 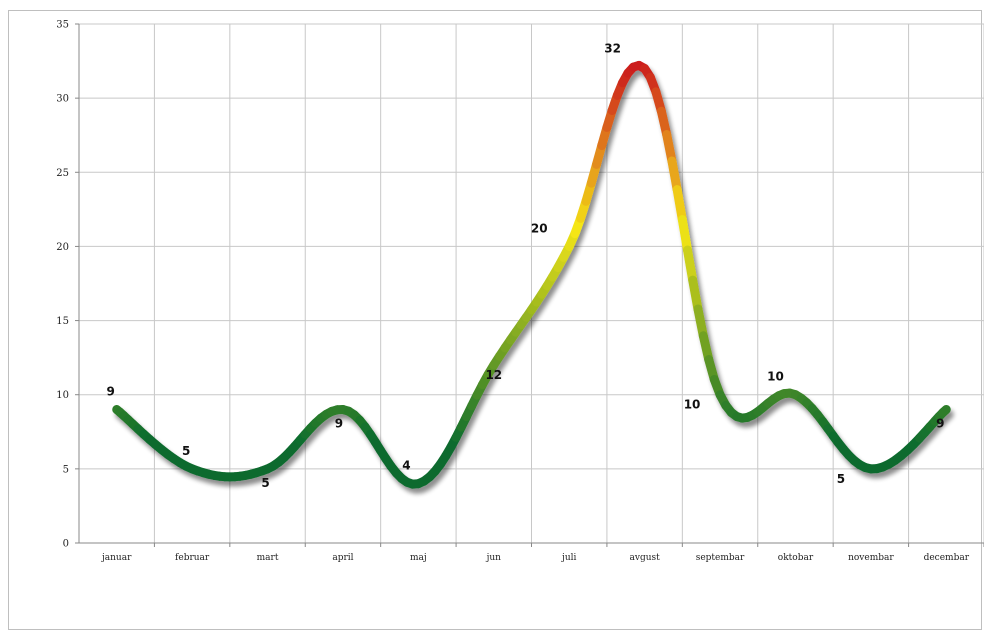 I want to click on x-tick-label: novembar, so click(x=871, y=558).